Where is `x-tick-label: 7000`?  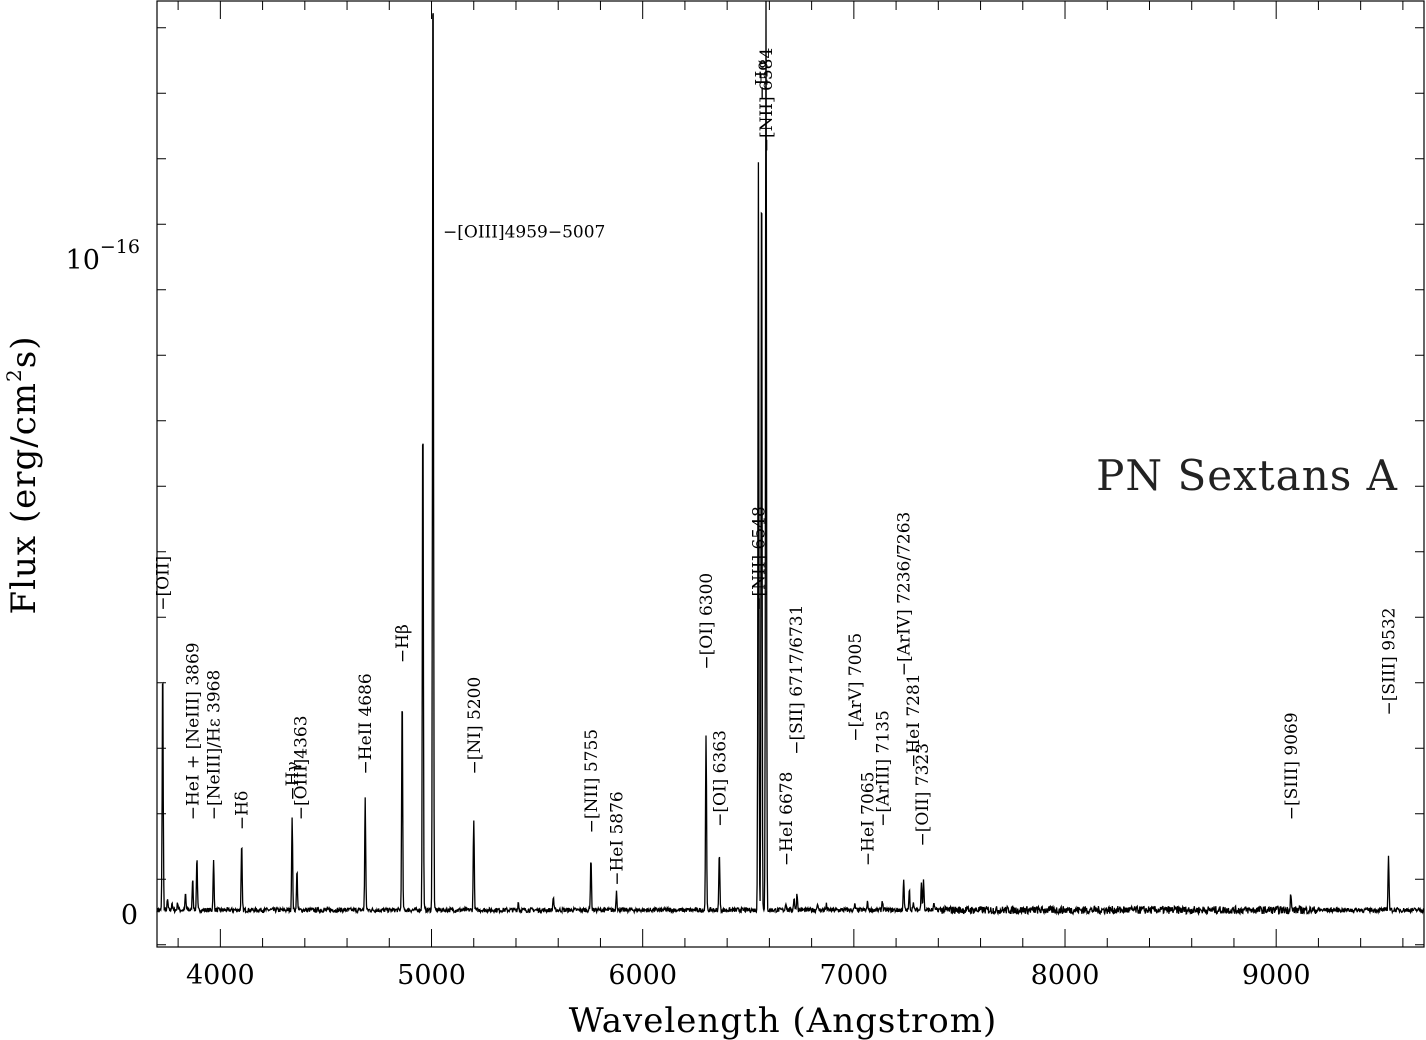
x-tick-label: 7000 is located at coordinates (853, 975).